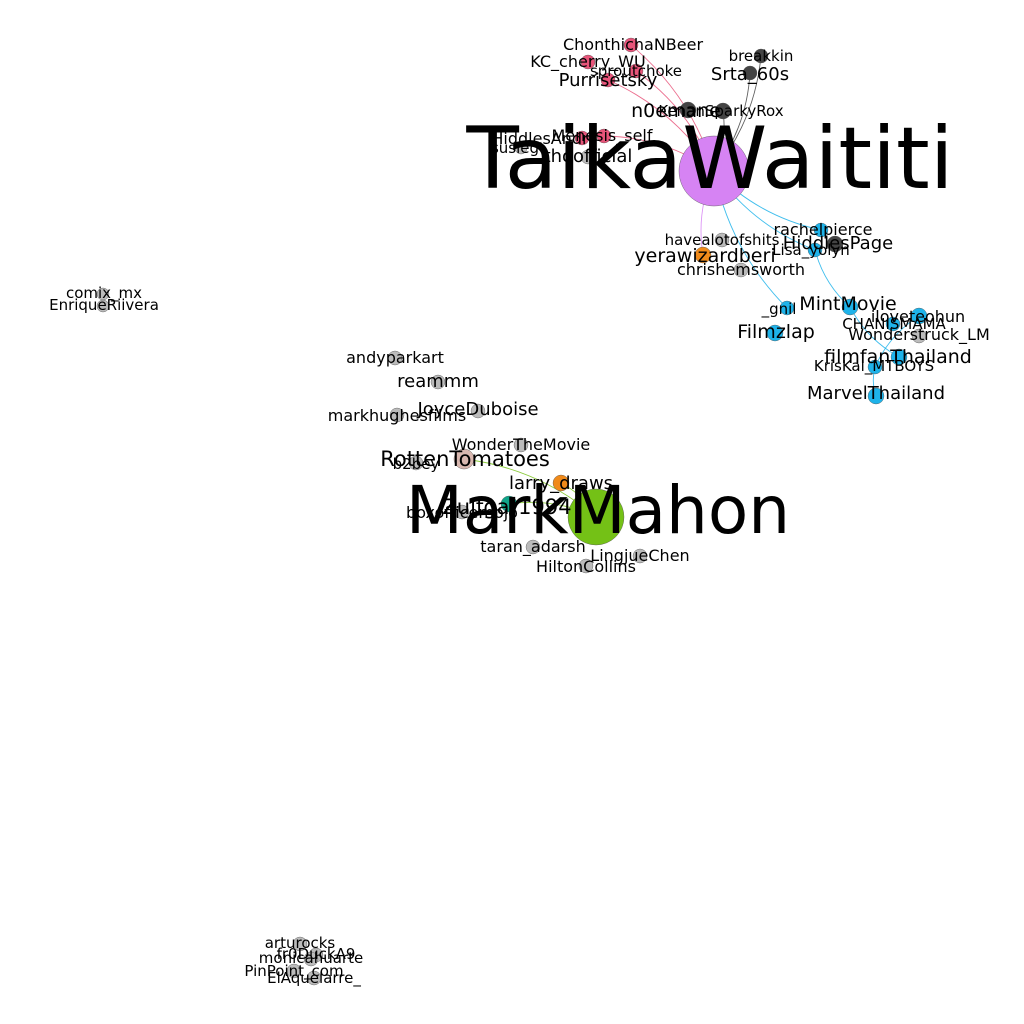 This screenshot has height=1024, width=1024. I want to click on node-label-joyceduboise: JoyceDuboise, so click(477, 409).